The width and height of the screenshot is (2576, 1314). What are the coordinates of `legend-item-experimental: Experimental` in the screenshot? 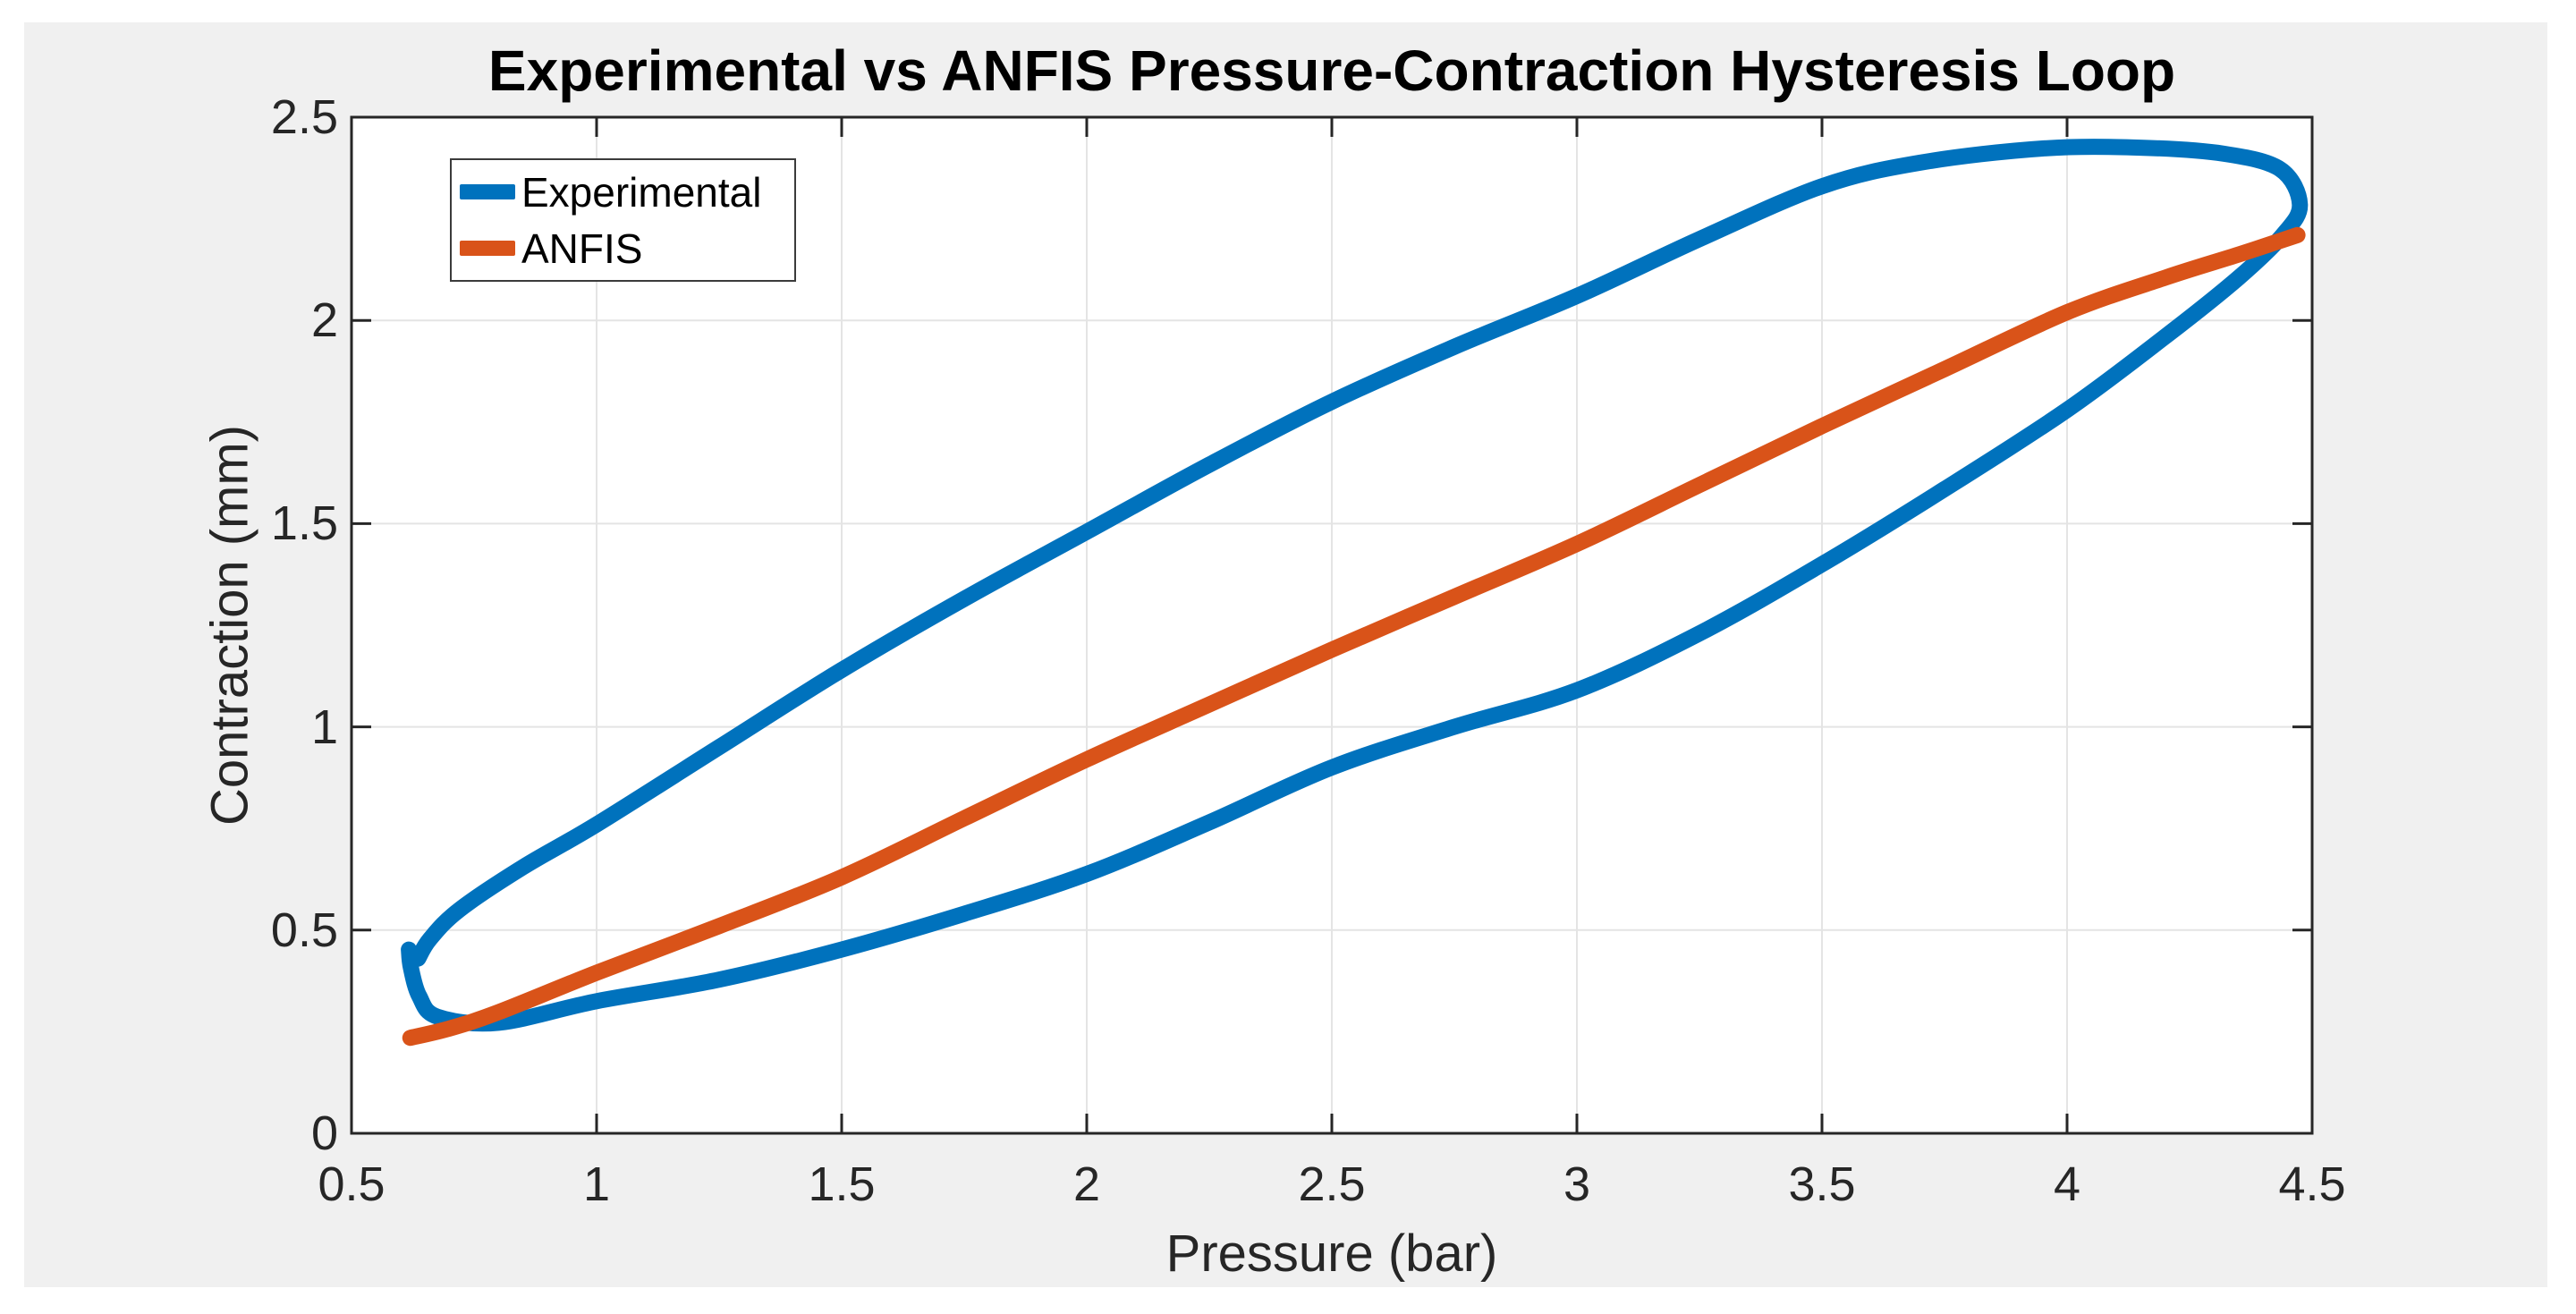 It's located at (623, 192).